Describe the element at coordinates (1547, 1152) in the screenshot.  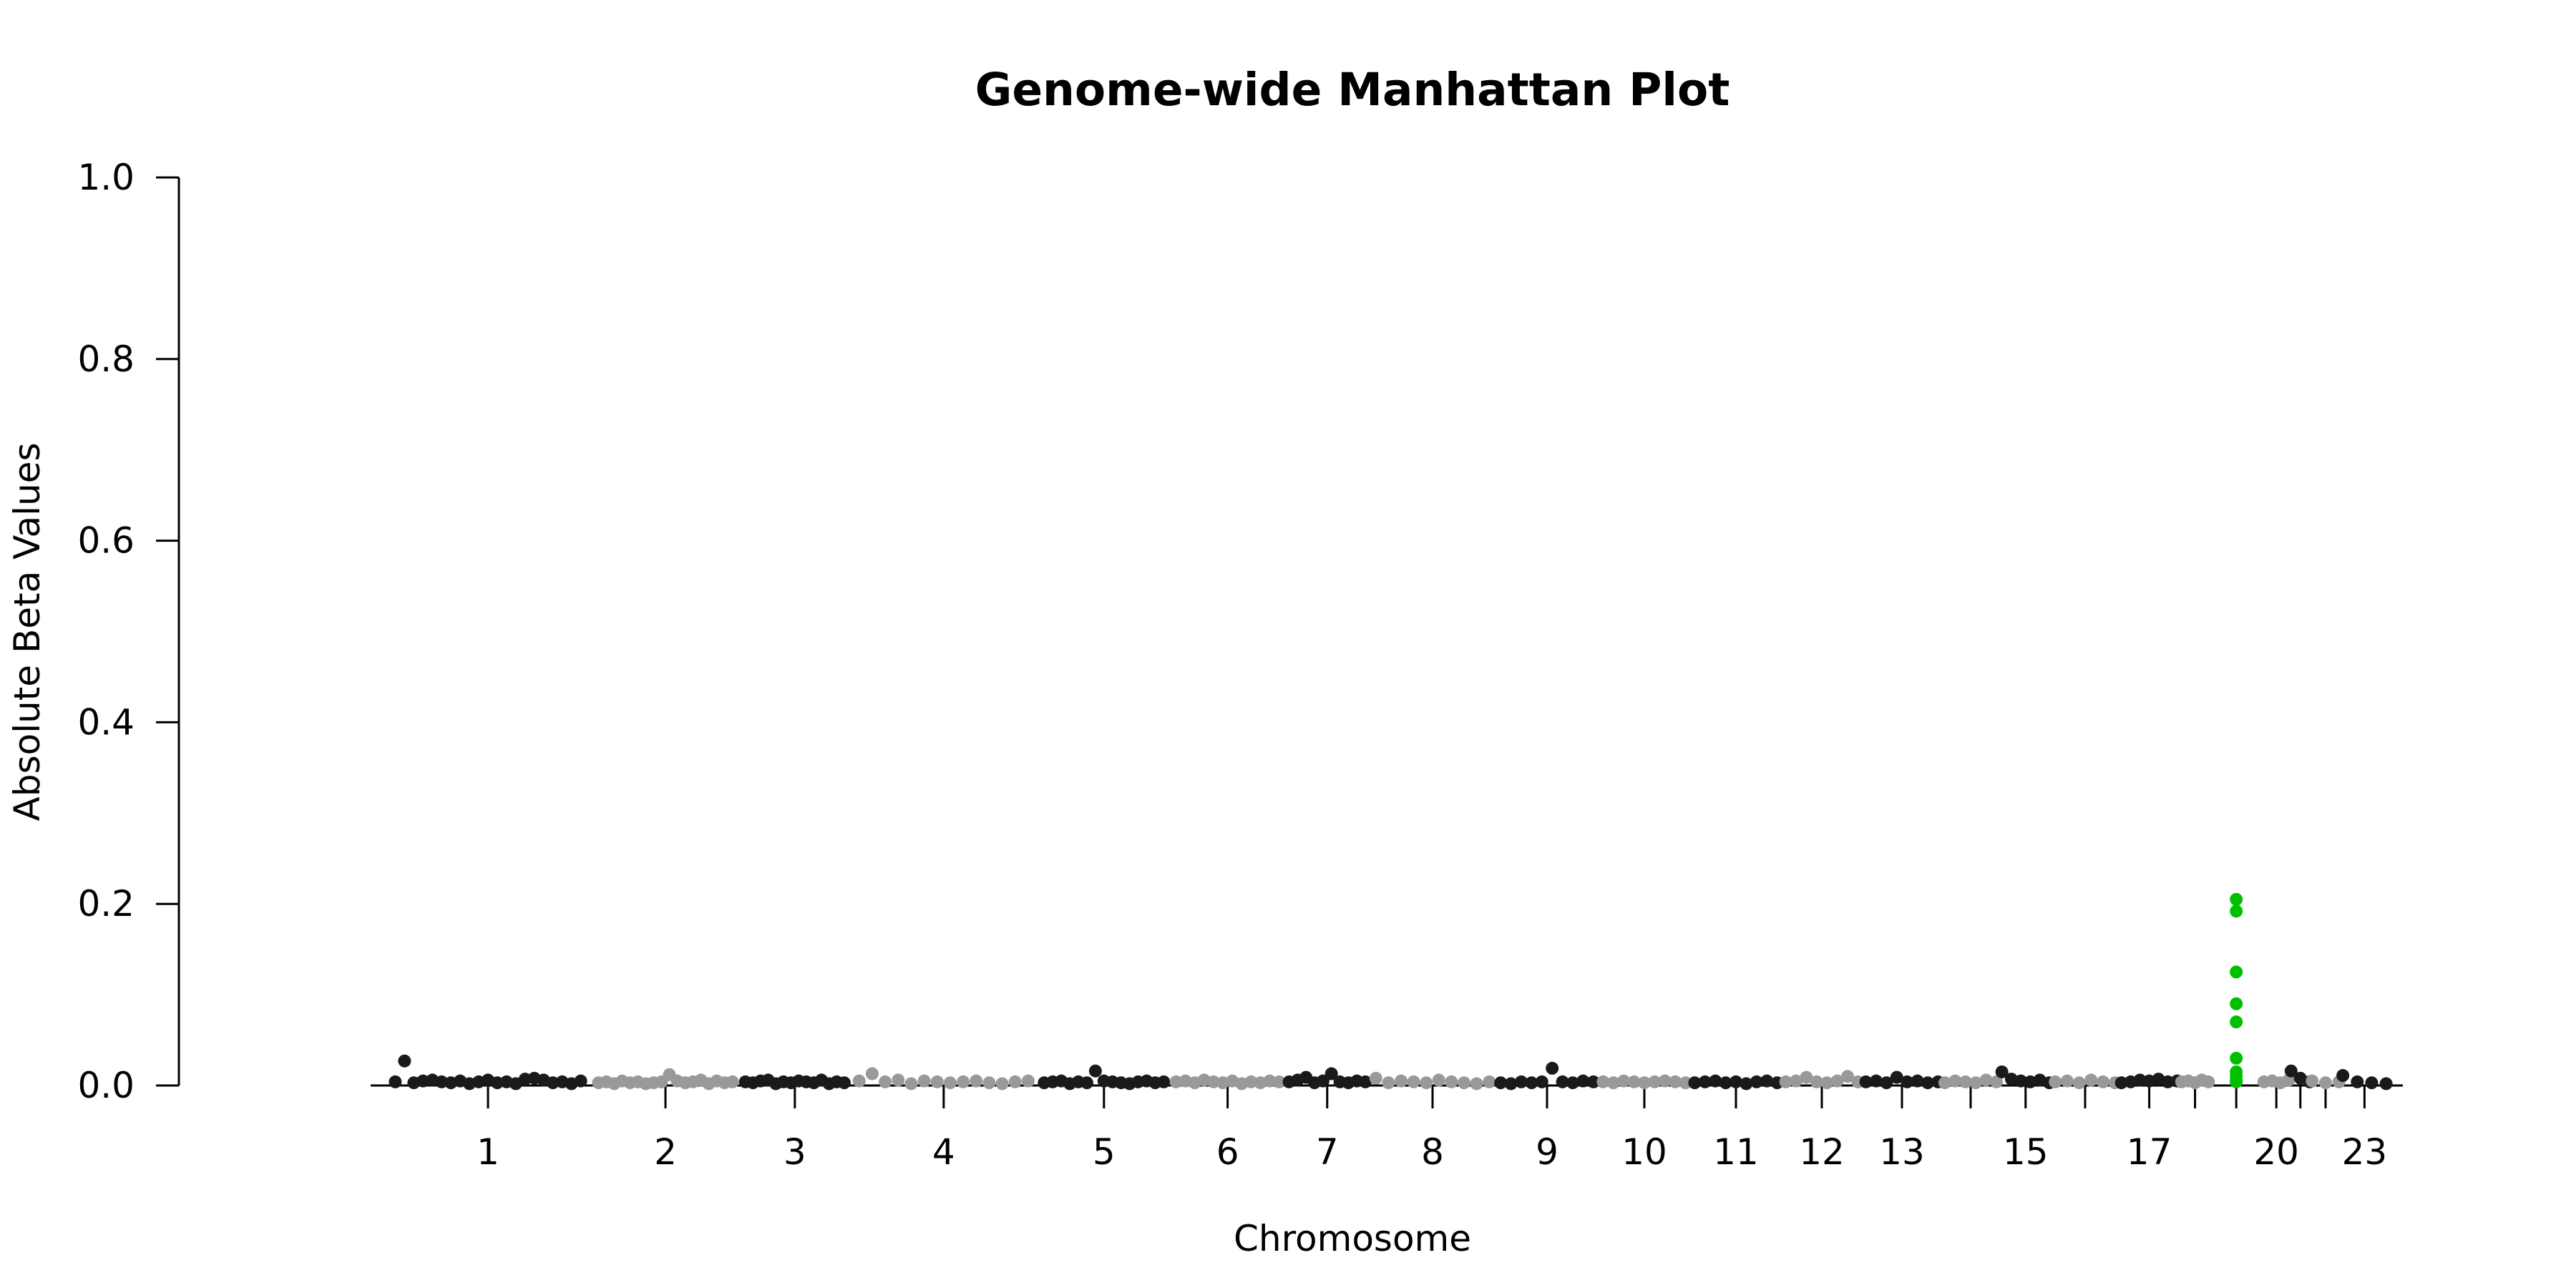
I see `x-tick-label: 9` at that location.